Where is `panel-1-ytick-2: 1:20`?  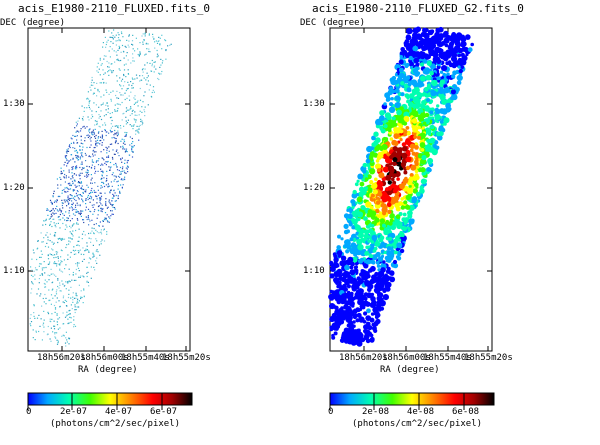 panel-1-ytick-2: 1:20 is located at coordinates (14, 188).